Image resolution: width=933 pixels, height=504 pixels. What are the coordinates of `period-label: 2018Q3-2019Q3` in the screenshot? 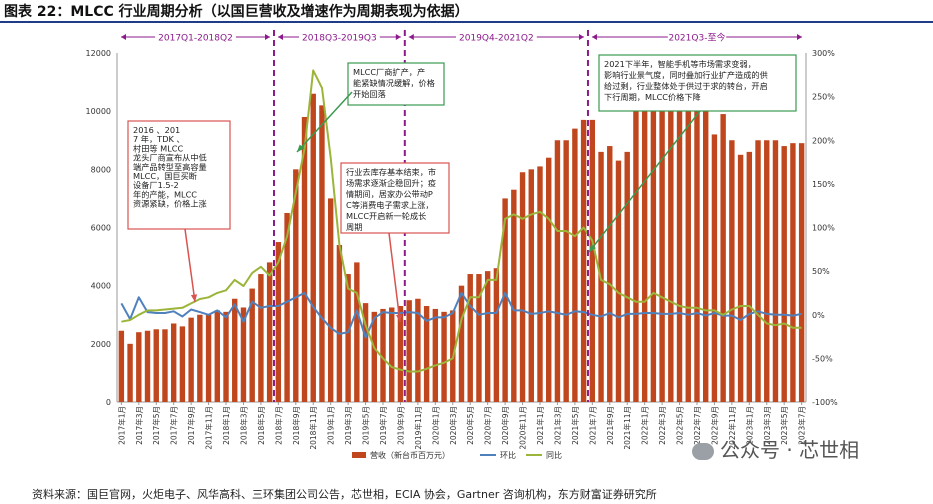 It's located at (339, 39).